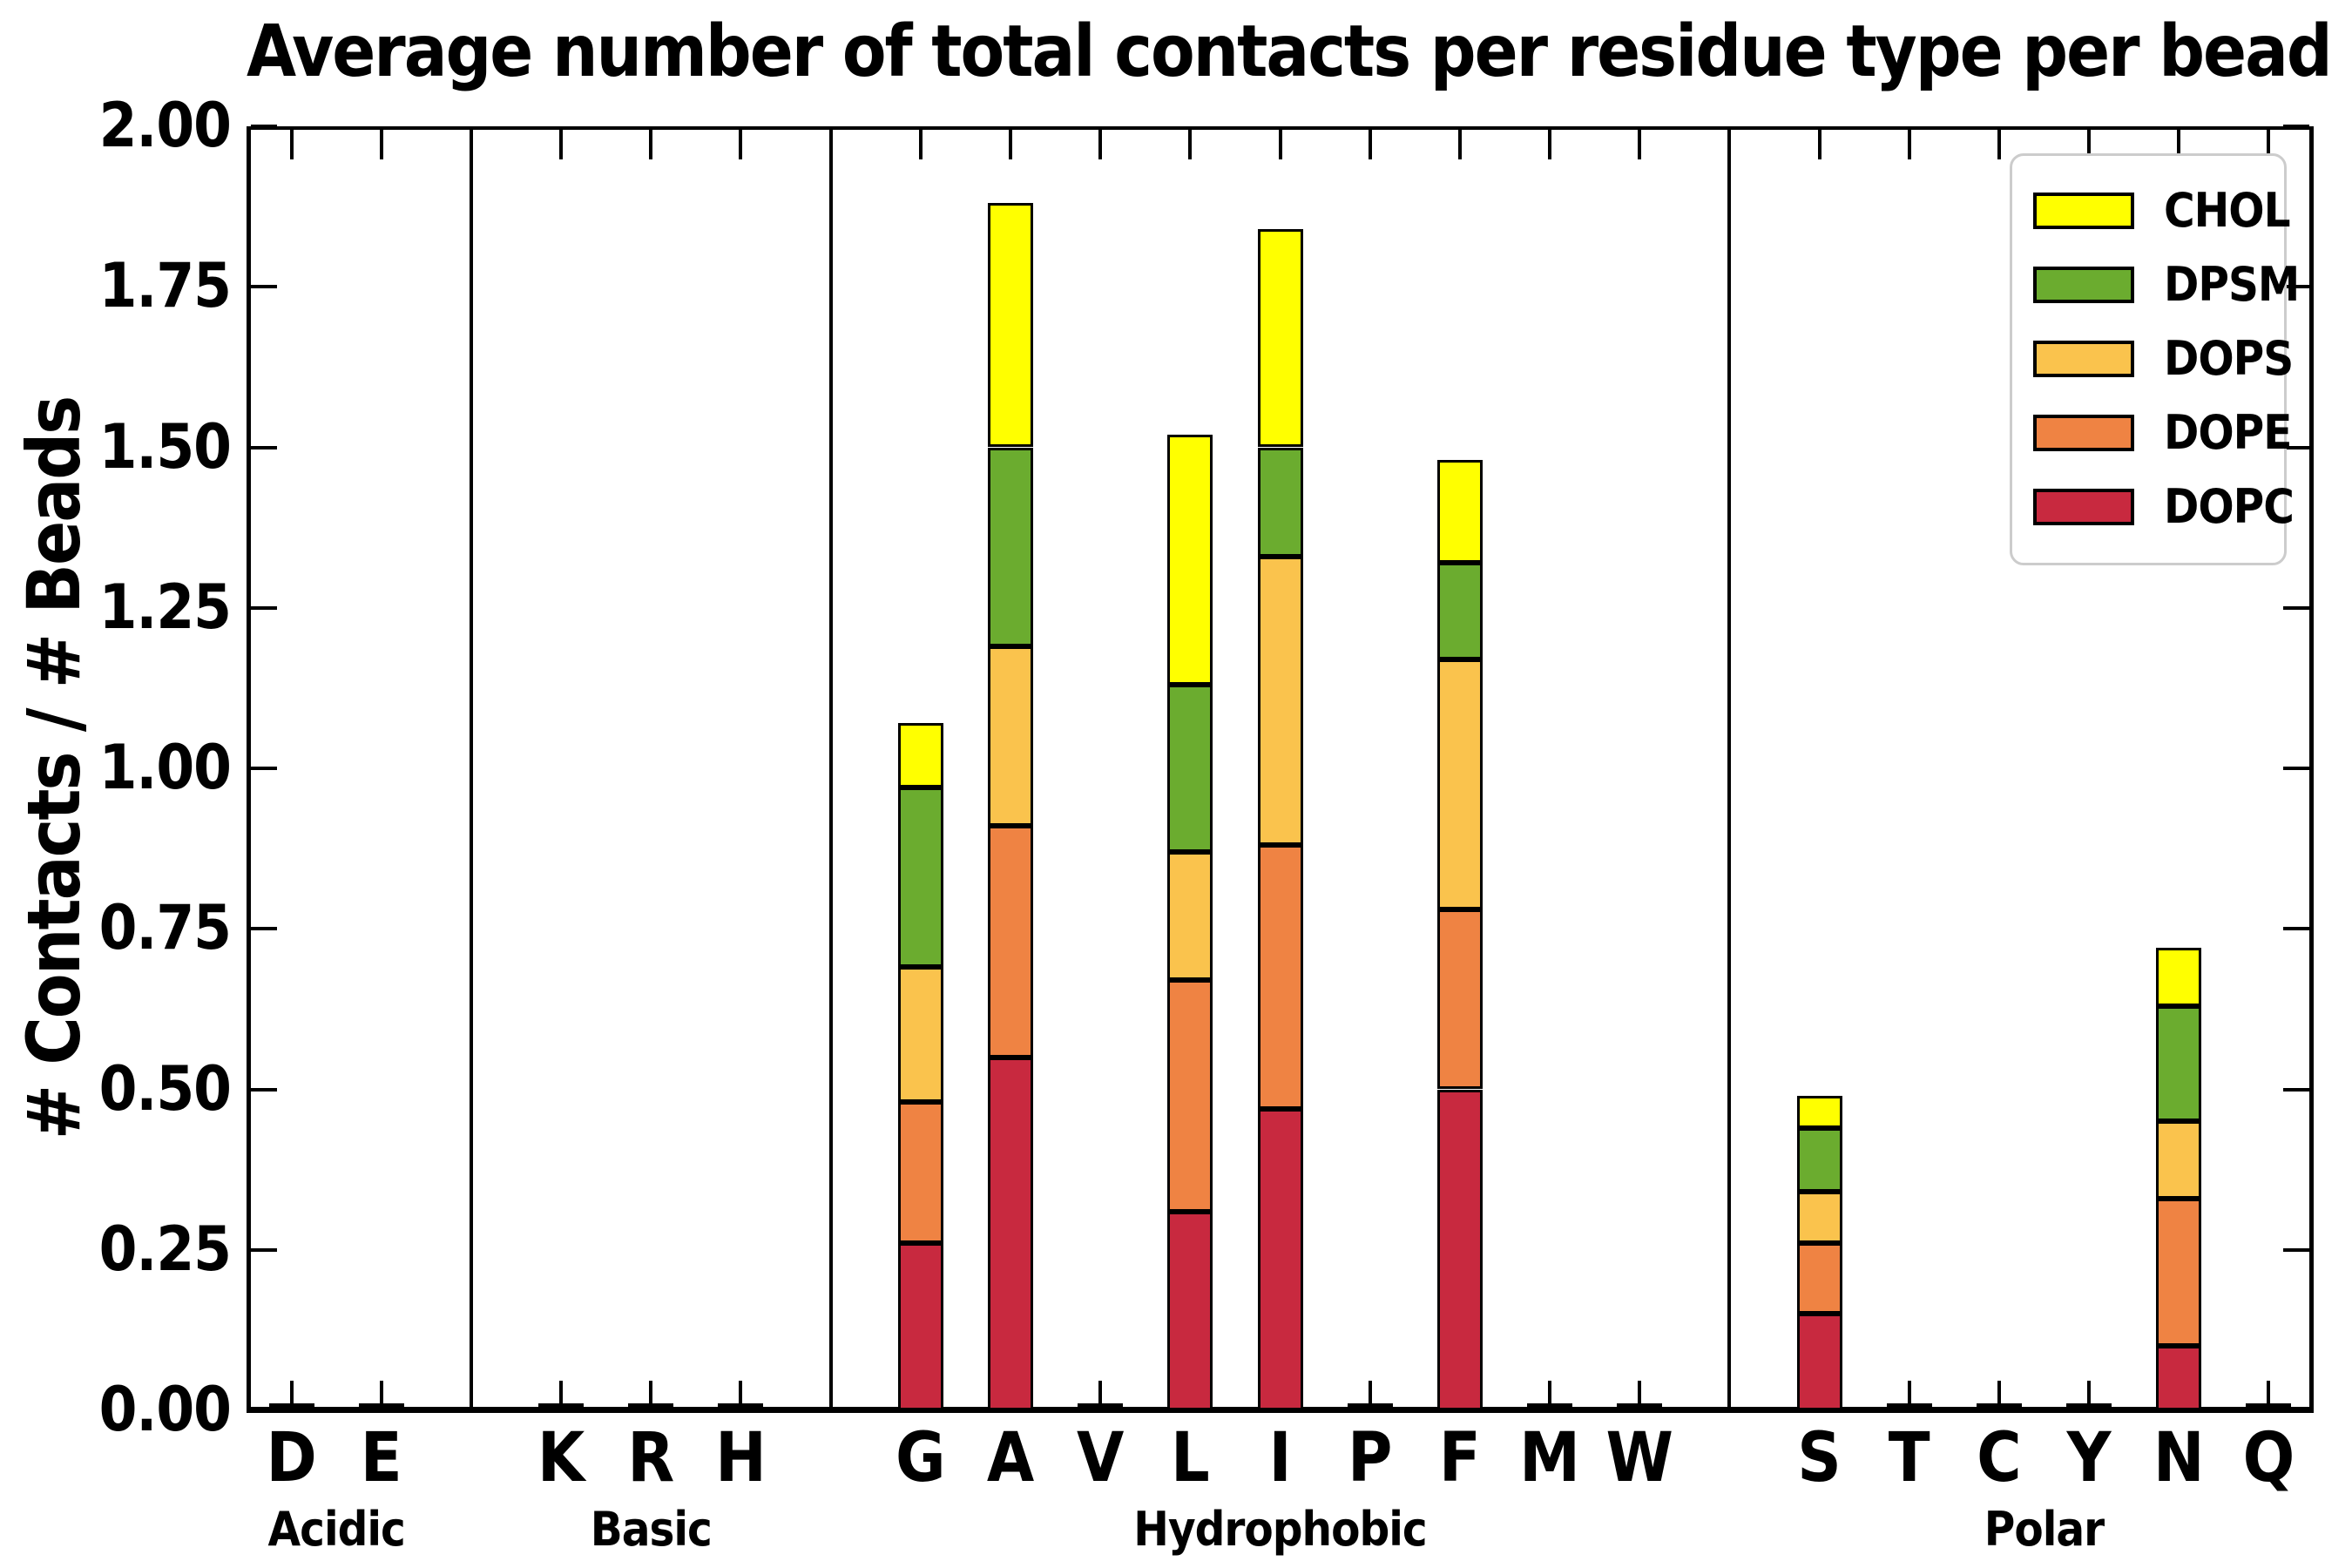 The width and height of the screenshot is (2352, 1568). What do you see at coordinates (292, 1458) in the screenshot?
I see `x-tick-label-D: D` at bounding box center [292, 1458].